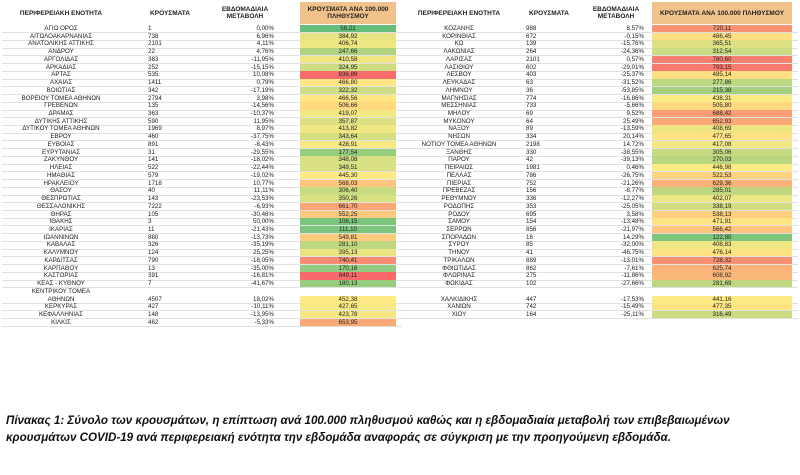  I want to click on table-row: ΣΥΡΟΥ 85 -32,00% 408,83, so click(600, 245).